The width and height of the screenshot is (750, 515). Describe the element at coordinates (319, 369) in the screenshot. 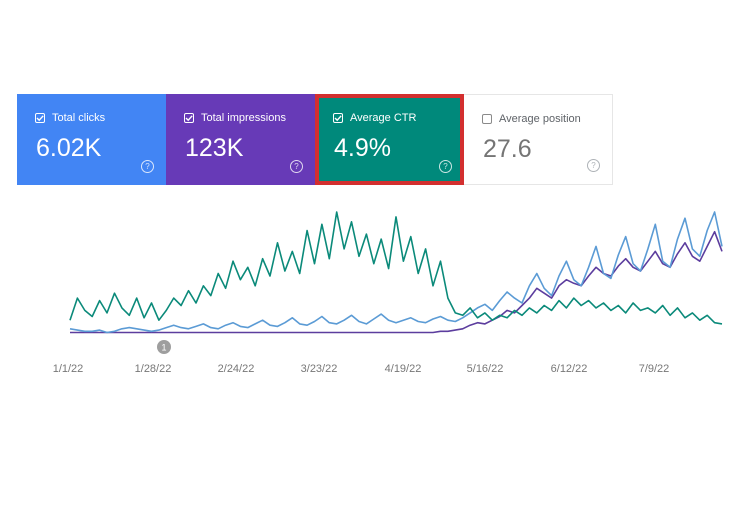

I see `x-tick-label: 3/23/22` at that location.